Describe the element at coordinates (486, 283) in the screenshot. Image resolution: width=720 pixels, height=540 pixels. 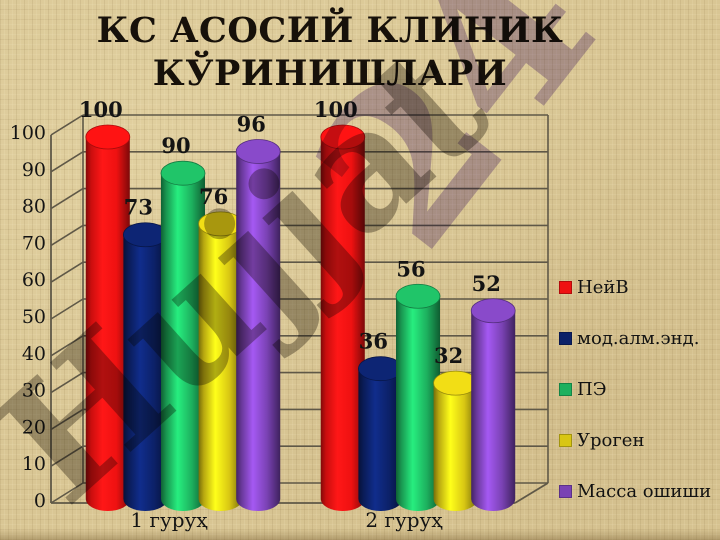
I see `value-label: 52` at that location.